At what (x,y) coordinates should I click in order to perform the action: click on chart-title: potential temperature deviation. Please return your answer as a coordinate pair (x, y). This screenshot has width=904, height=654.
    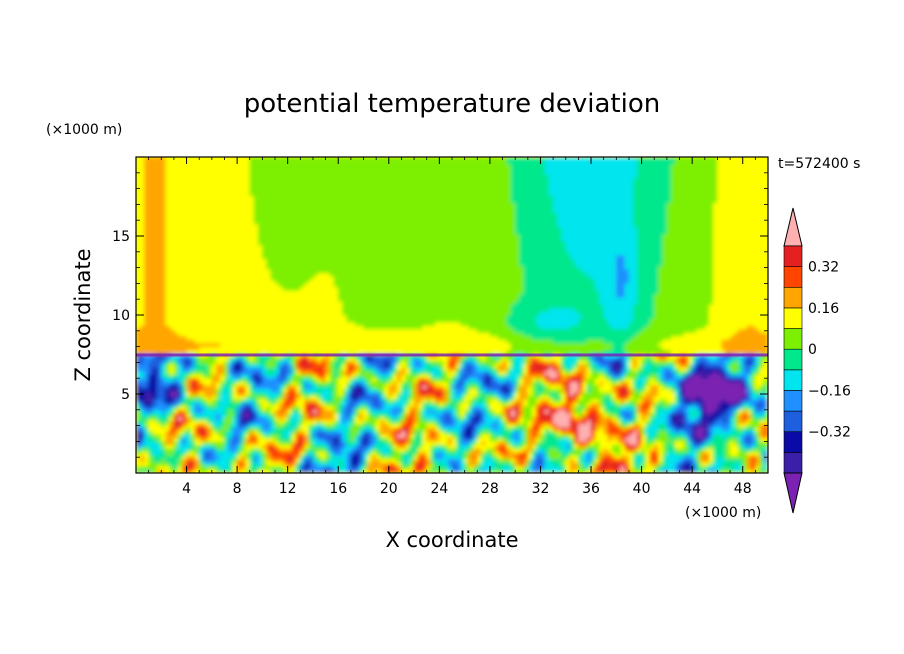
    Looking at the image, I should click on (452, 104).